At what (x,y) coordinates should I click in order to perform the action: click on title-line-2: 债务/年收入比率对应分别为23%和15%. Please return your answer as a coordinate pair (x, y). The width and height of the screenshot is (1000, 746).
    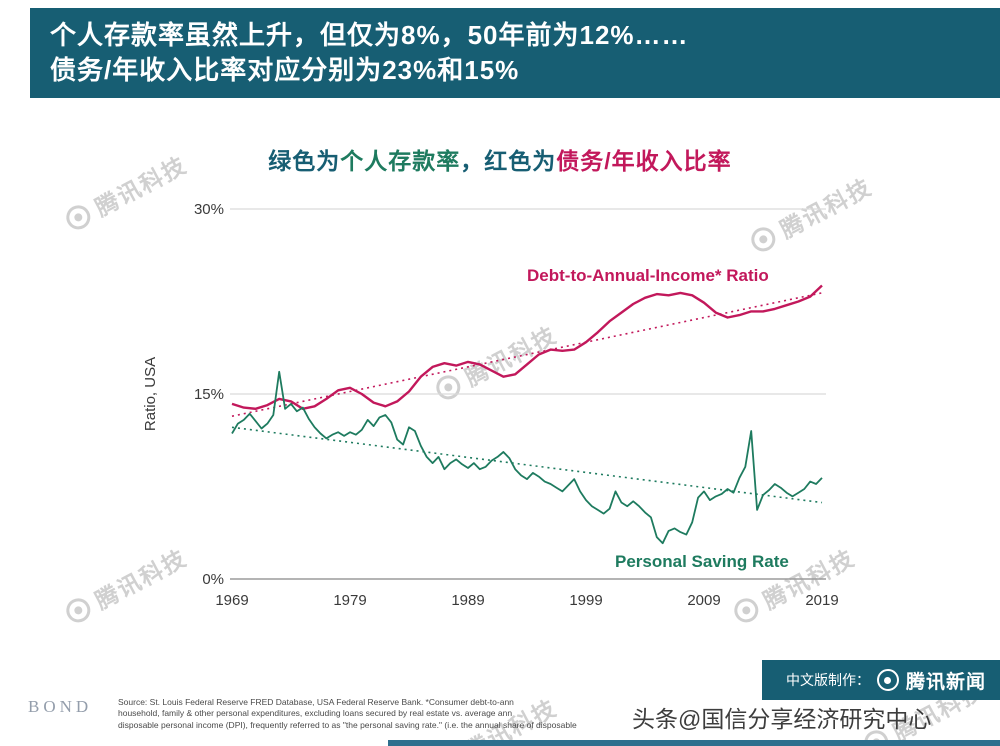
    Looking at the image, I should click on (285, 70).